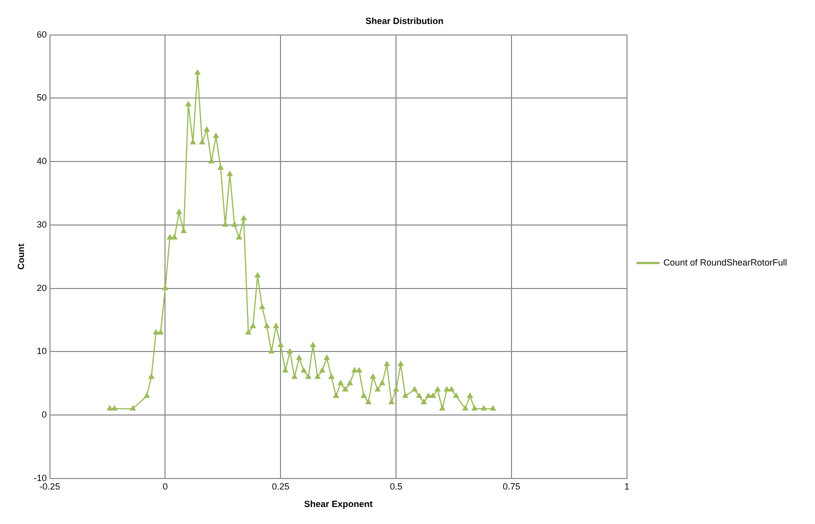 The height and width of the screenshot is (524, 815). Describe the element at coordinates (40, 477) in the screenshot. I see `y-tick-label: -10` at that location.